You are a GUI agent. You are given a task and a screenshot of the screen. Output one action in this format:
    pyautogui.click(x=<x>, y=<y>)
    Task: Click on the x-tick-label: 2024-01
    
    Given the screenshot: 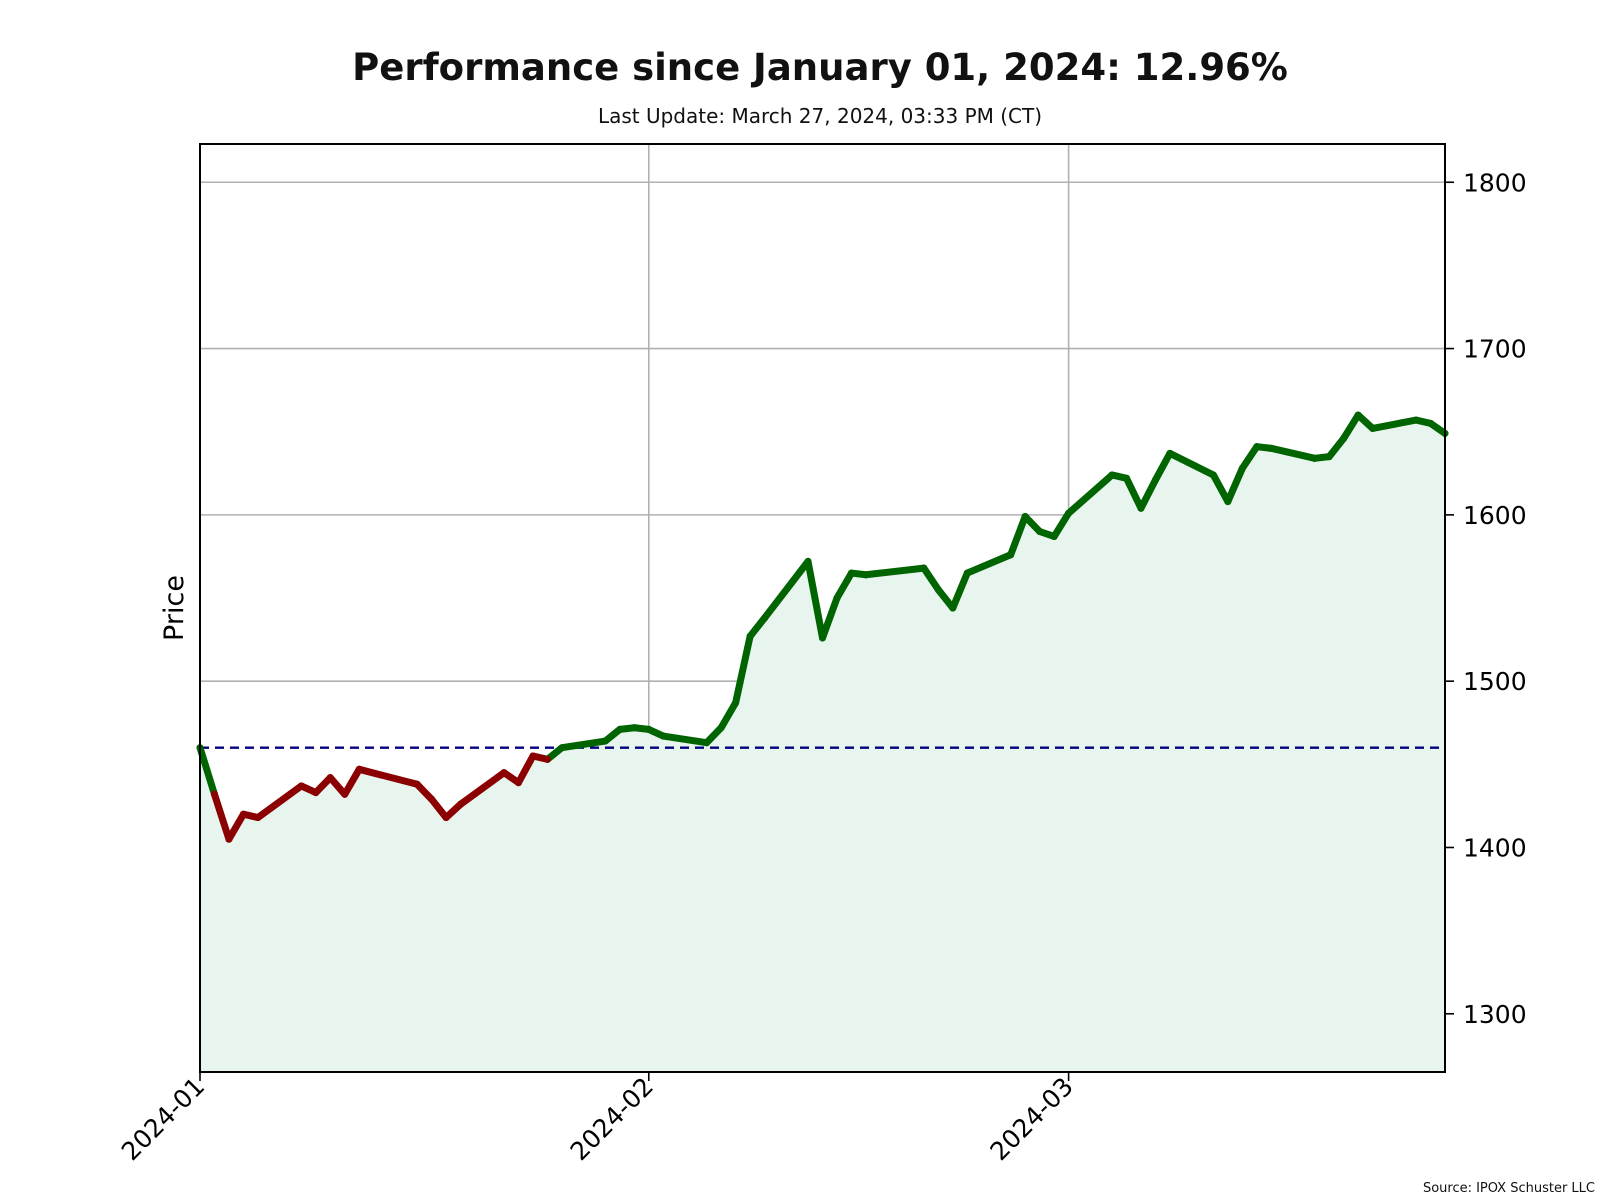 What is the action you would take?
    pyautogui.click(x=163, y=1119)
    